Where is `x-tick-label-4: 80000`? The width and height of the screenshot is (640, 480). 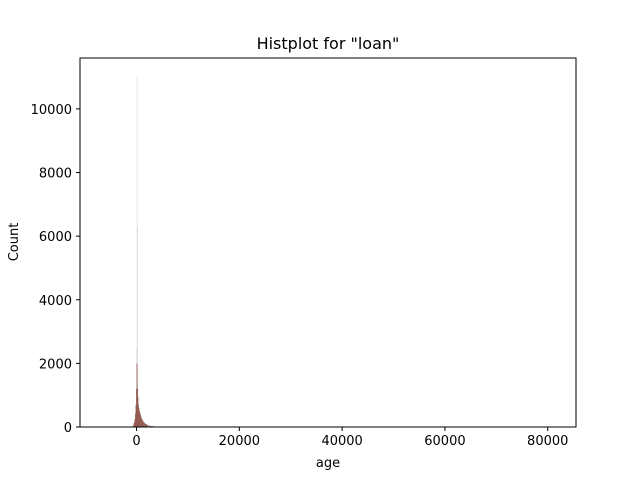
x-tick-label-4: 80000 is located at coordinates (547, 441).